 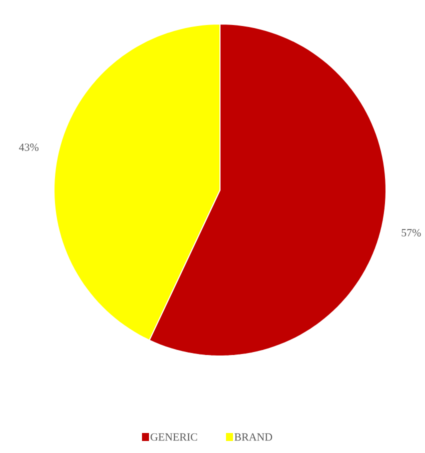 What do you see at coordinates (253, 437) in the screenshot?
I see `legend-label: BRAND` at bounding box center [253, 437].